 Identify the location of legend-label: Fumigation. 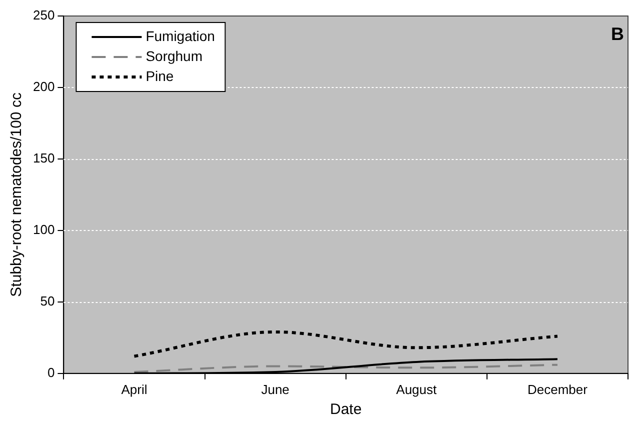
(180, 36).